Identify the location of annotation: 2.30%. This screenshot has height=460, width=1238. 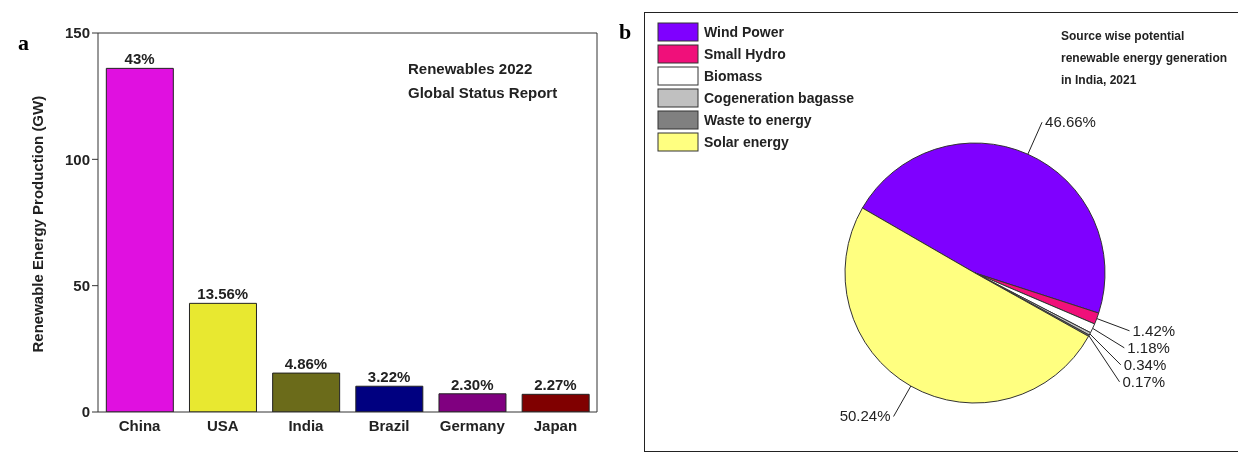
(472, 384).